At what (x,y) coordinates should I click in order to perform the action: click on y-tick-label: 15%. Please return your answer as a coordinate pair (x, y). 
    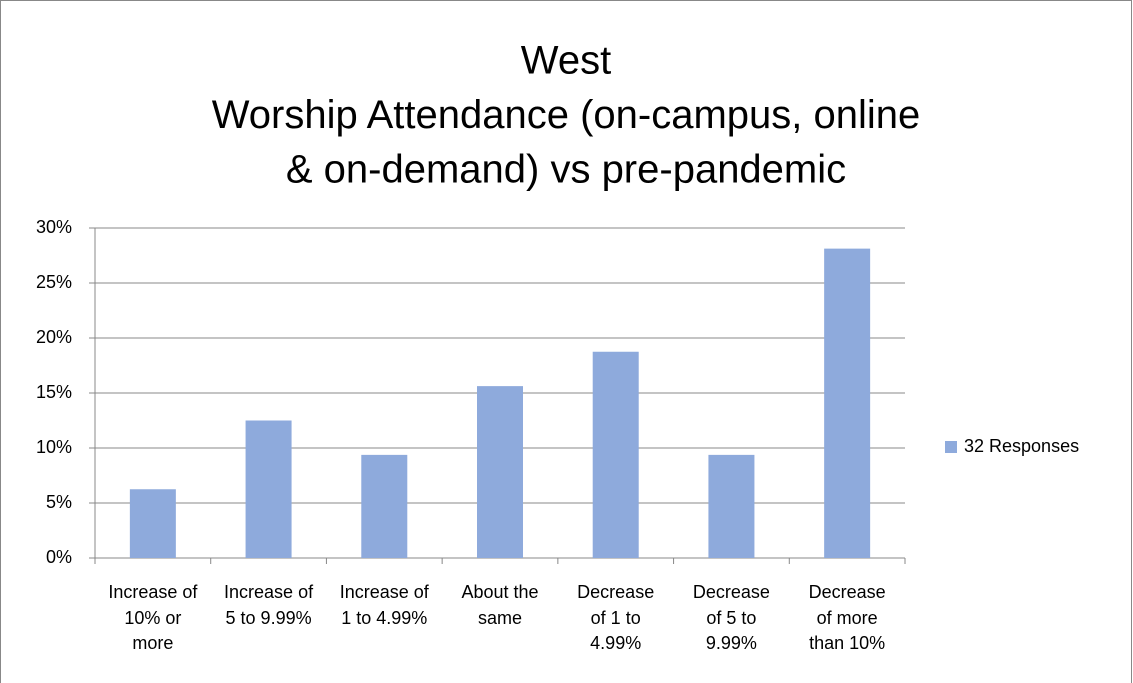
    Looking at the image, I should click on (54, 392).